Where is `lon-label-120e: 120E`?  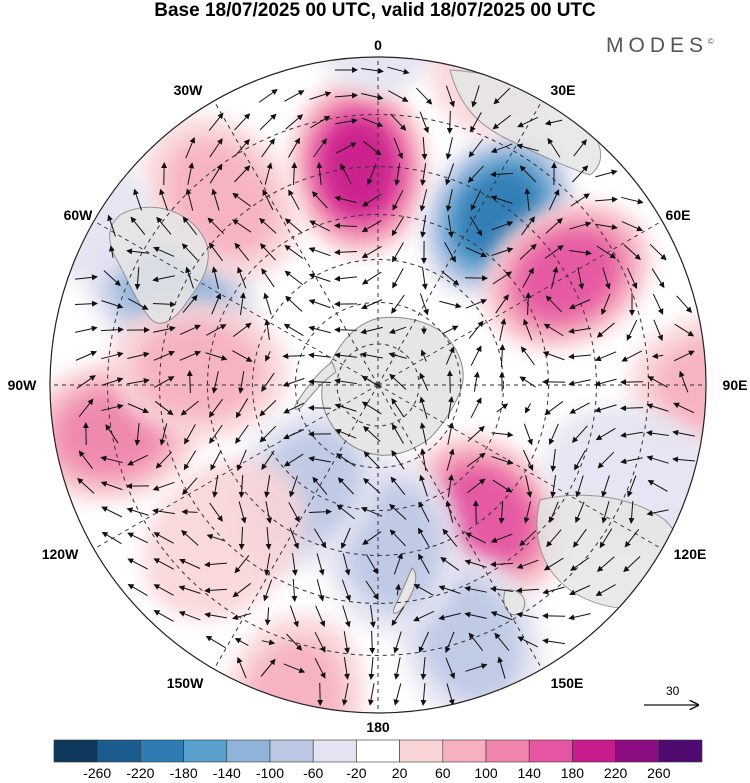
lon-label-120e: 120E is located at coordinates (690, 554).